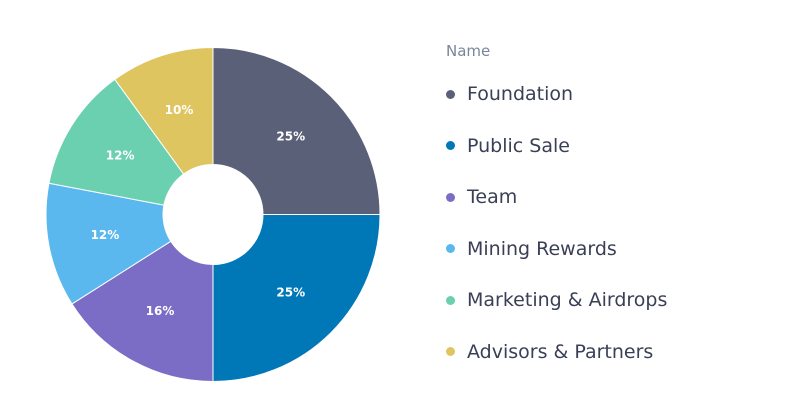 The width and height of the screenshot is (789, 415). What do you see at coordinates (160, 311) in the screenshot?
I see `slice-label: 16%` at bounding box center [160, 311].